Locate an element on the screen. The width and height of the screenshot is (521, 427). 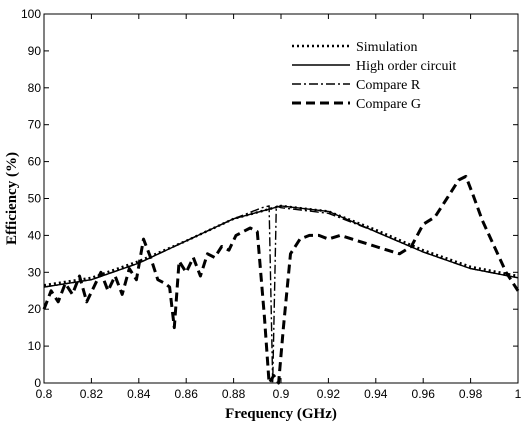
legend-label-high-order-circuit: High order circuit is located at coordinates (406, 66).